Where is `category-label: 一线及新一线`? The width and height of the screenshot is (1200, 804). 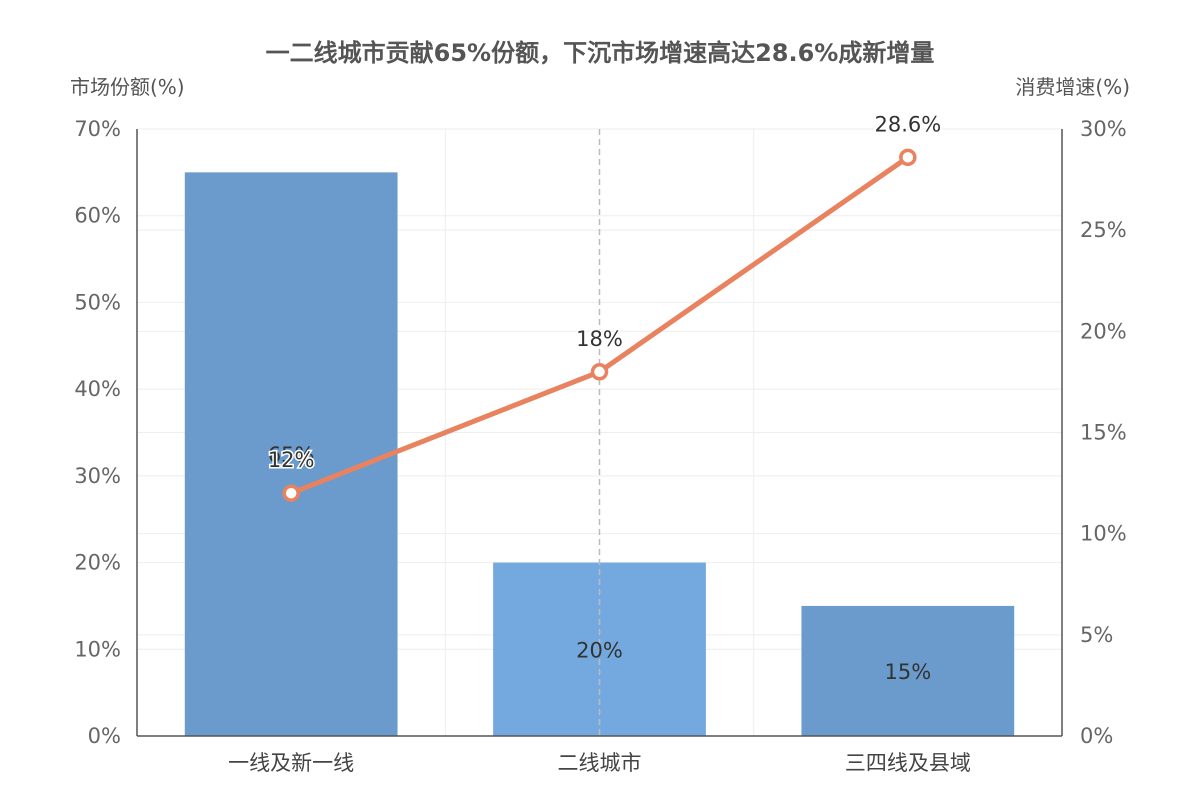
category-label: 一线及新一线 is located at coordinates (291, 763).